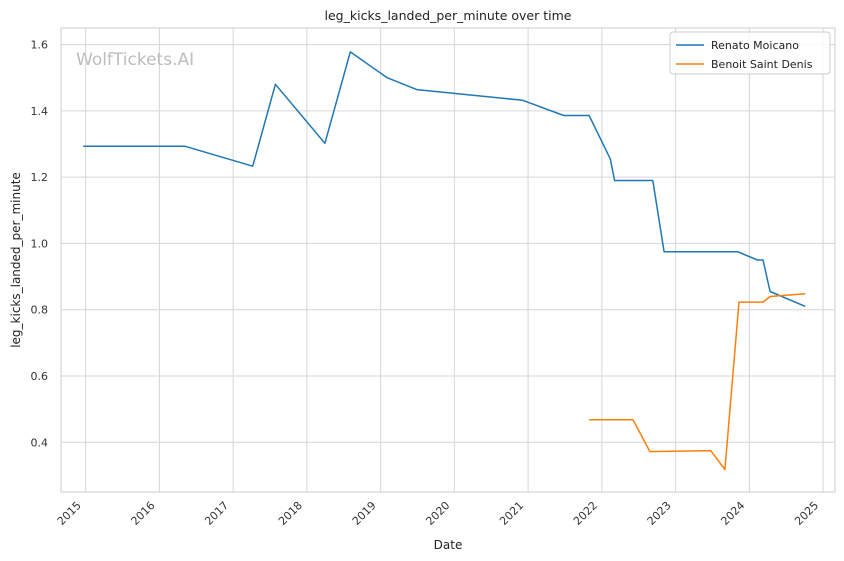 The width and height of the screenshot is (844, 561). What do you see at coordinates (69, 513) in the screenshot?
I see `x-tick-label: 2015` at bounding box center [69, 513].